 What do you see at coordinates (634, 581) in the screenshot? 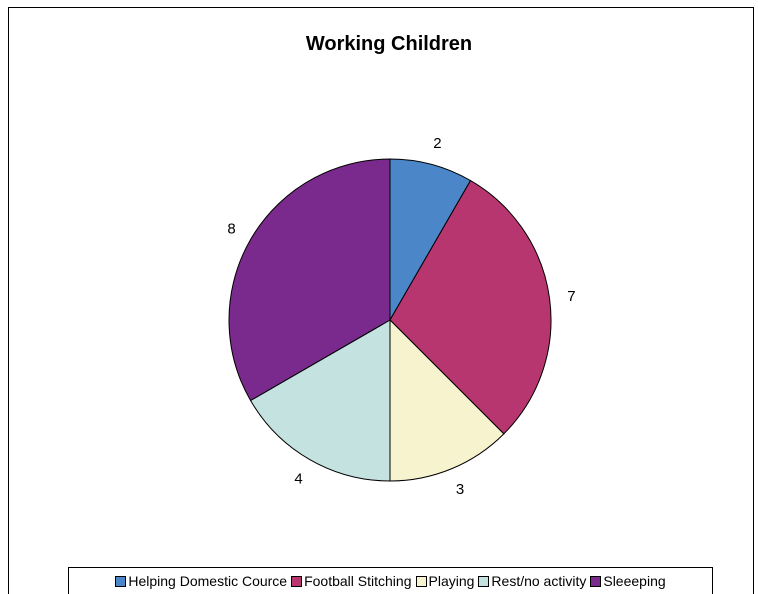
I see `legend-label-sleeping: Sleeeping` at bounding box center [634, 581].